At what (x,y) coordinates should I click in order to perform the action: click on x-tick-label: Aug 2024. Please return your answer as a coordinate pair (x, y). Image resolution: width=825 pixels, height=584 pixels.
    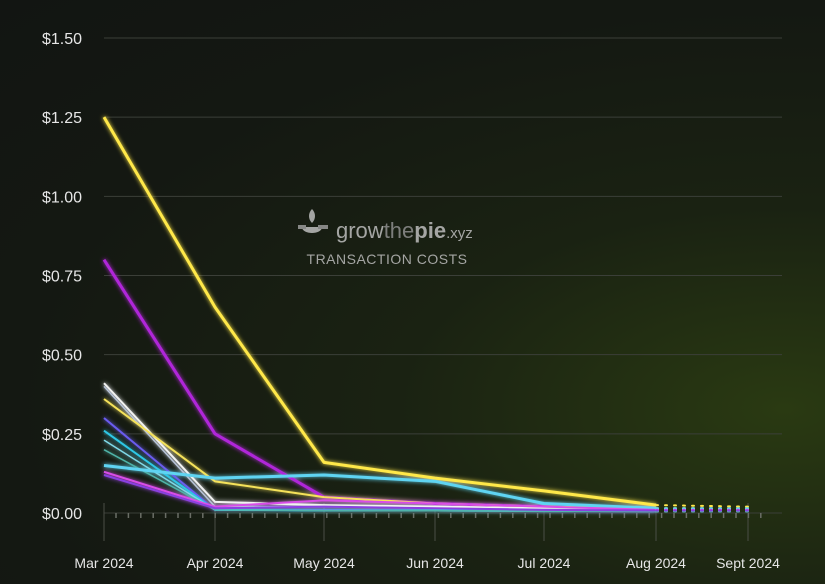
    Looking at the image, I should click on (656, 563).